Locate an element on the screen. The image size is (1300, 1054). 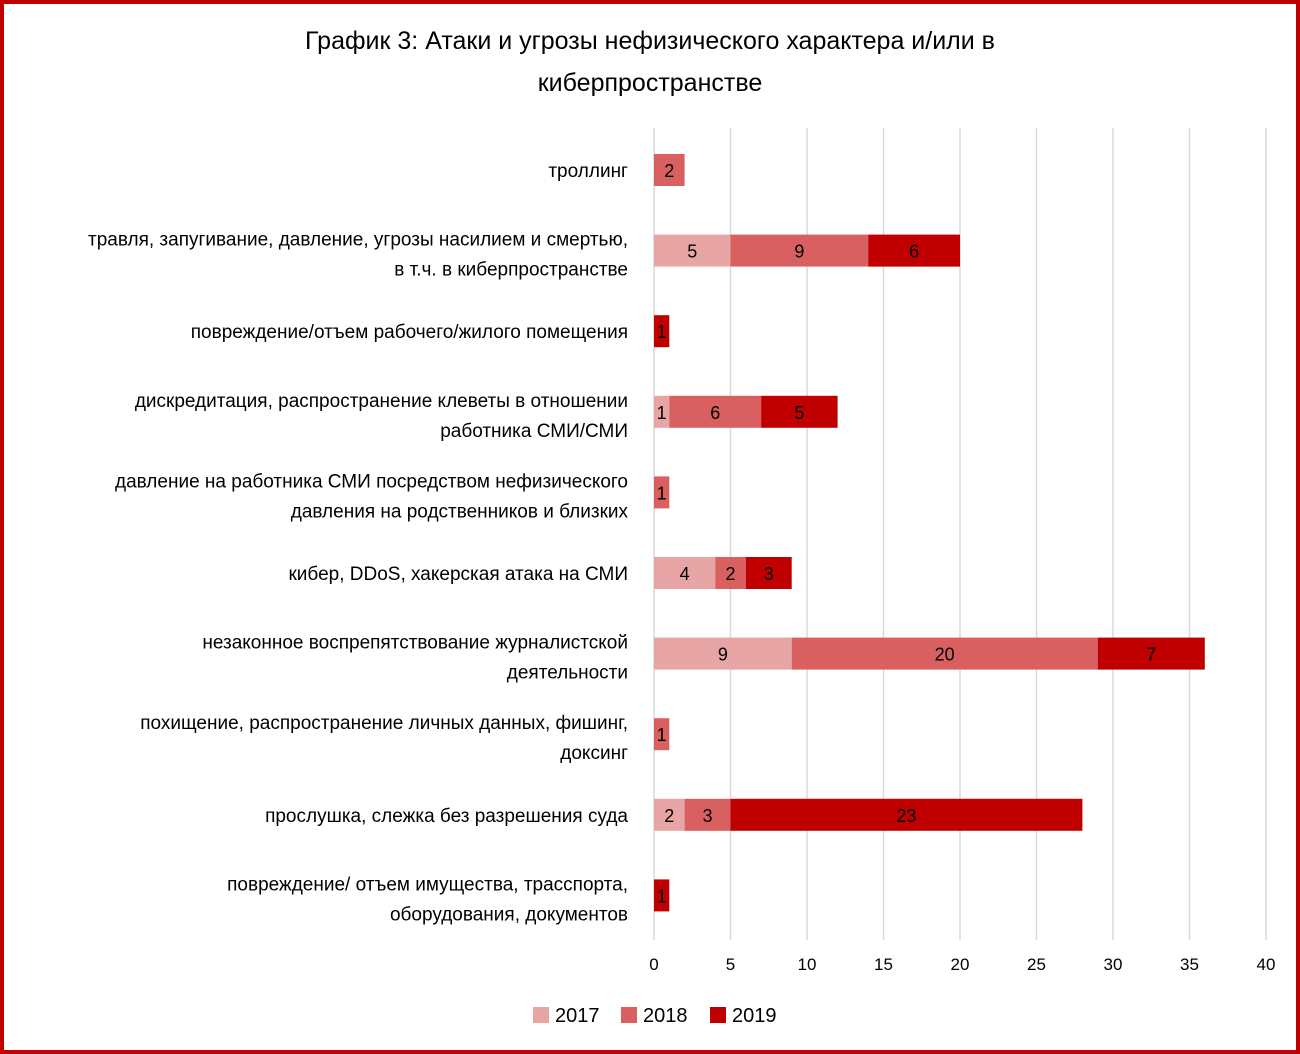
x-tick-label: 35 is located at coordinates (1189, 964).